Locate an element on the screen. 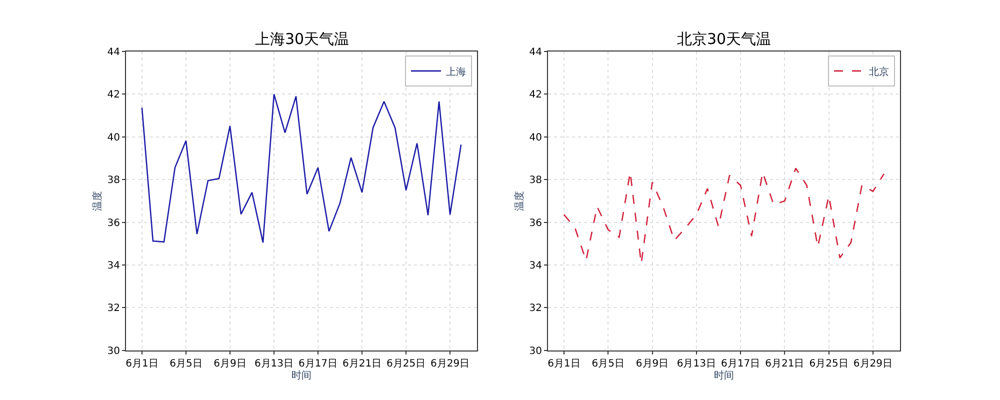 The width and height of the screenshot is (1000, 400). legend-label: 北京 is located at coordinates (879, 72).